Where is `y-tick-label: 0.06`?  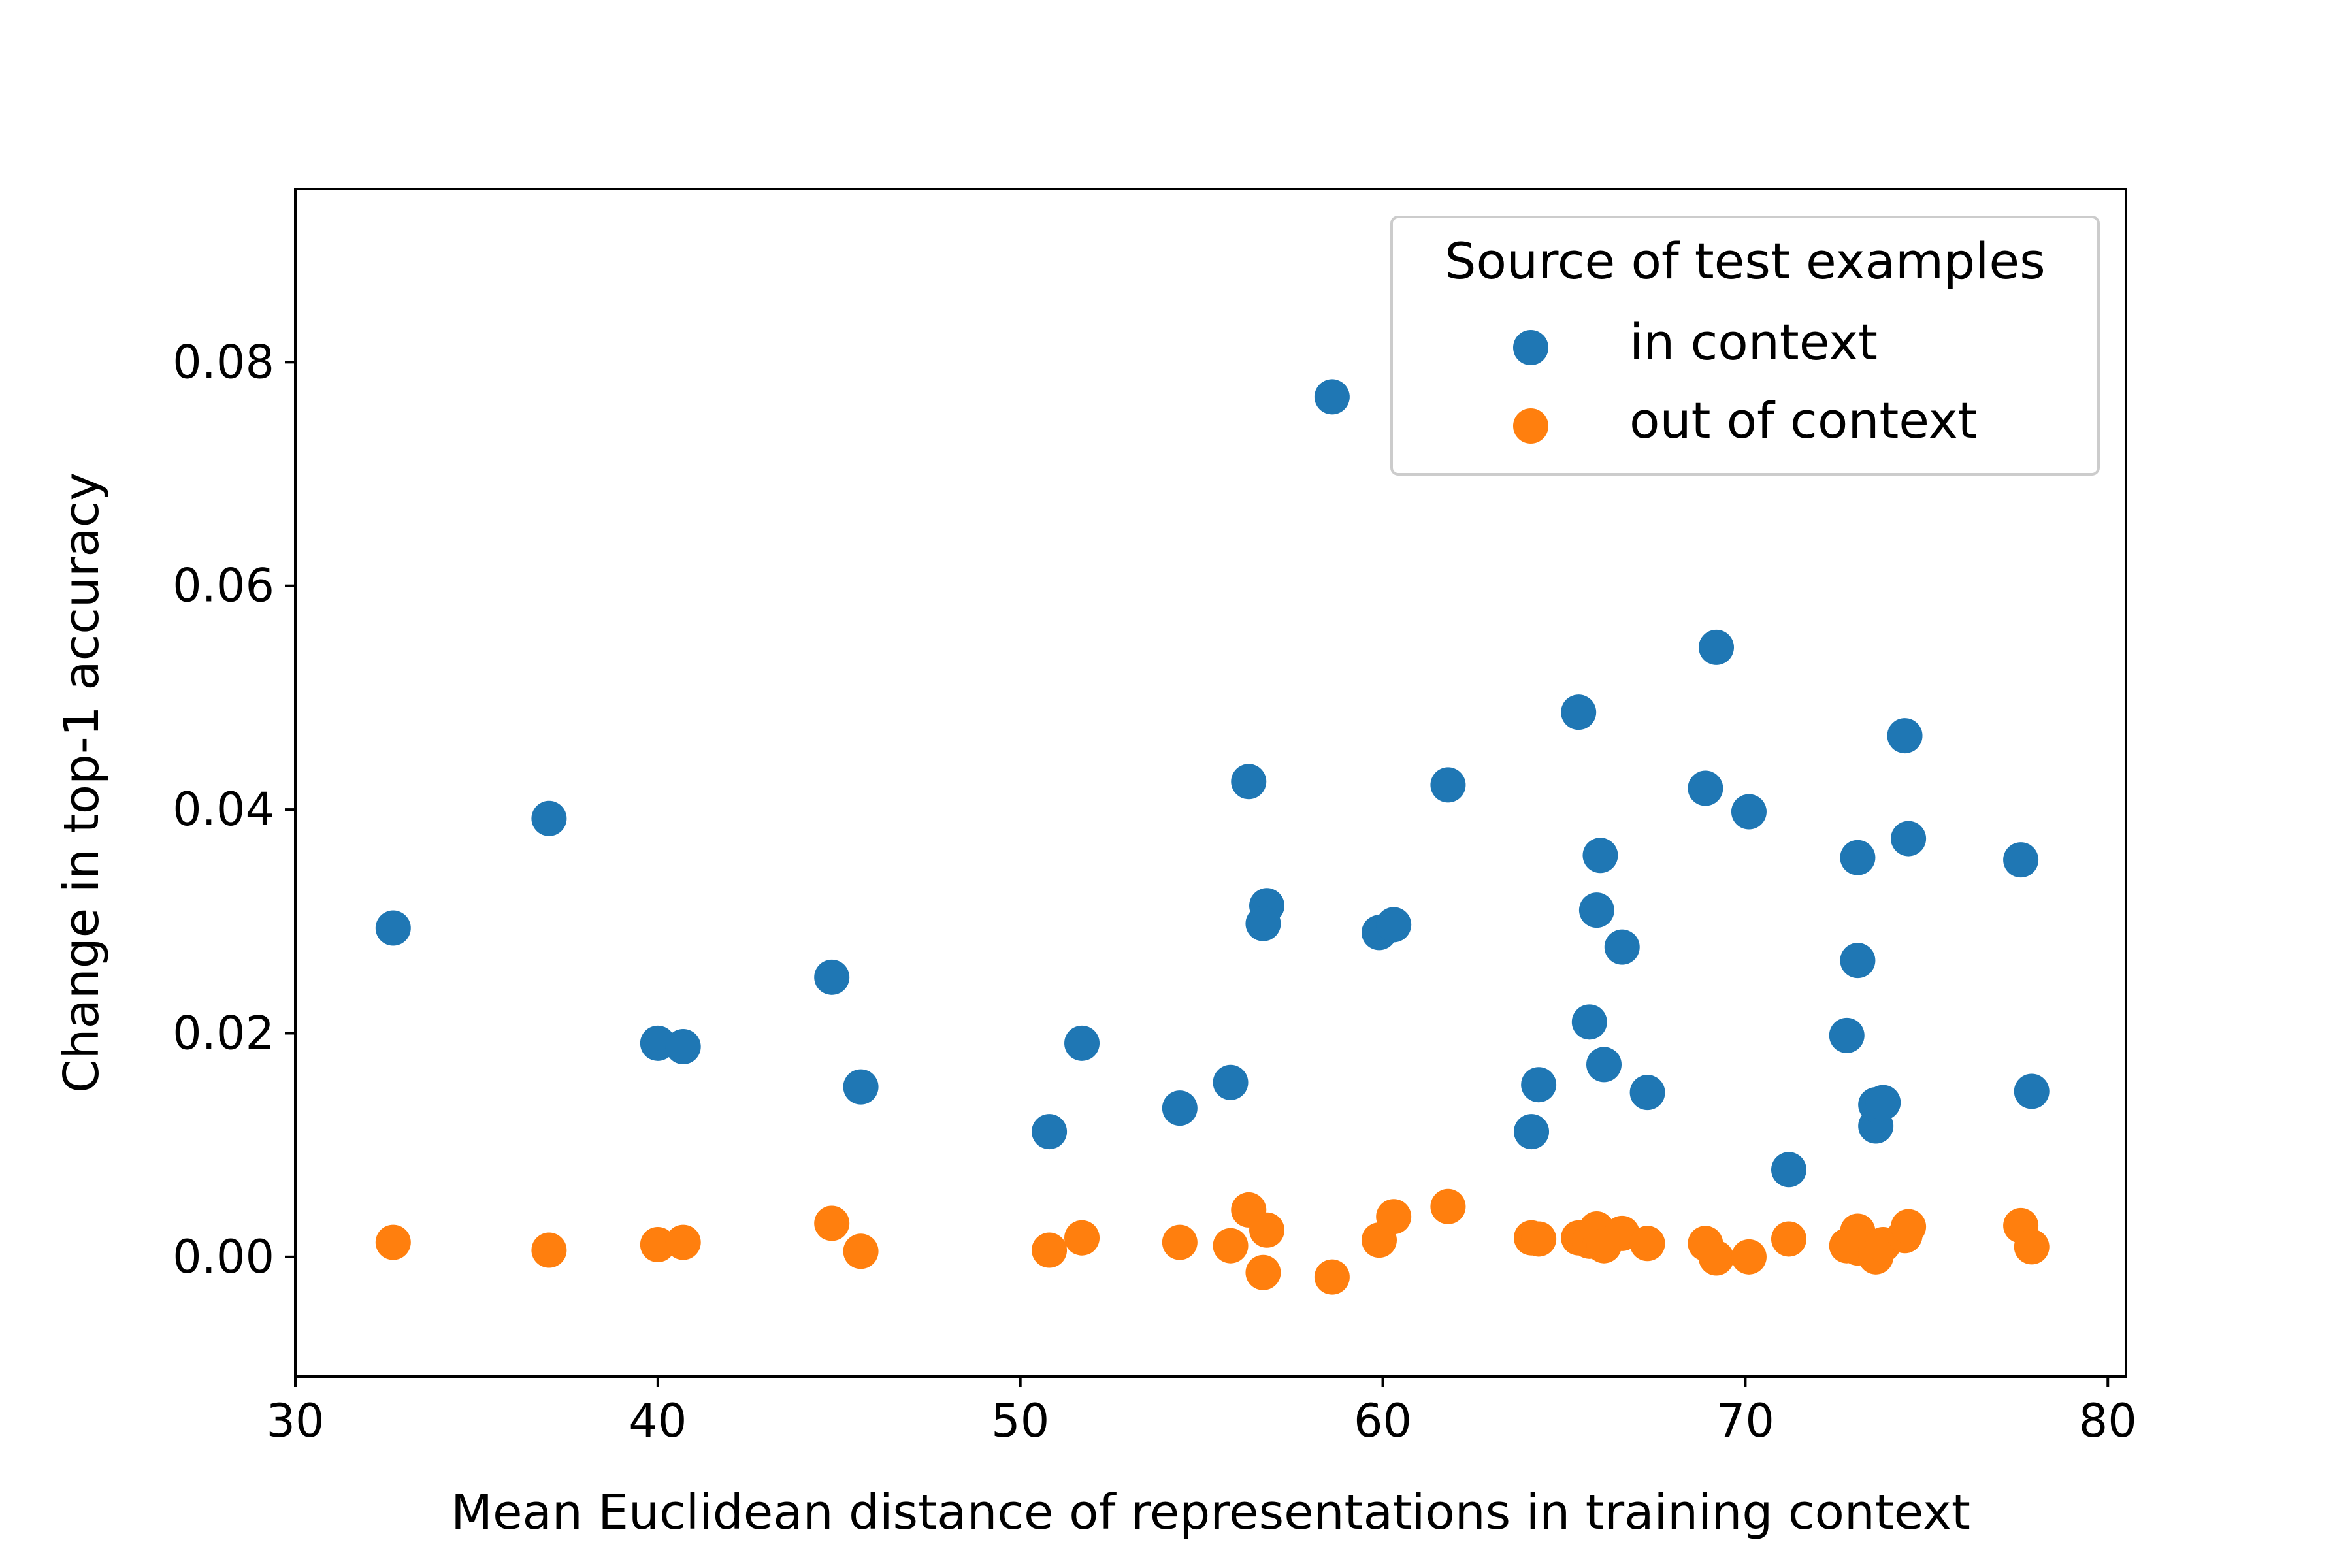
y-tick-label: 0.06 is located at coordinates (223, 586).